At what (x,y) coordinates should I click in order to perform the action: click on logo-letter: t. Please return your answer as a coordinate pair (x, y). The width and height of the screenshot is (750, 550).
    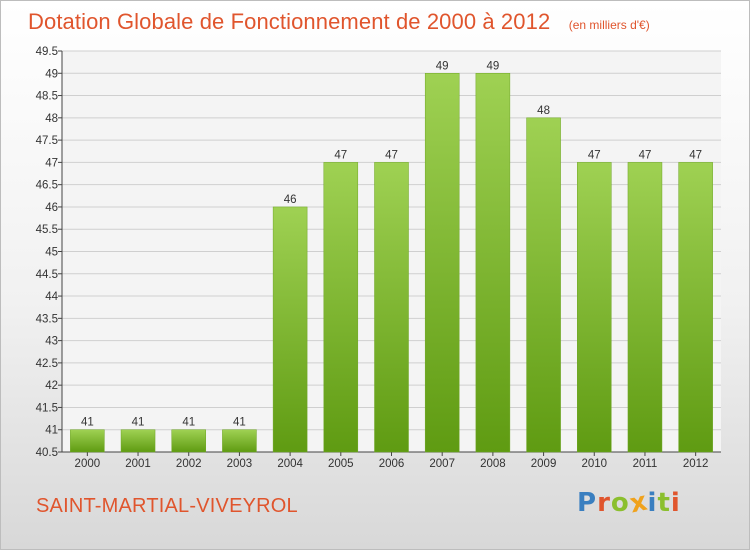
    Looking at the image, I should click on (664, 503).